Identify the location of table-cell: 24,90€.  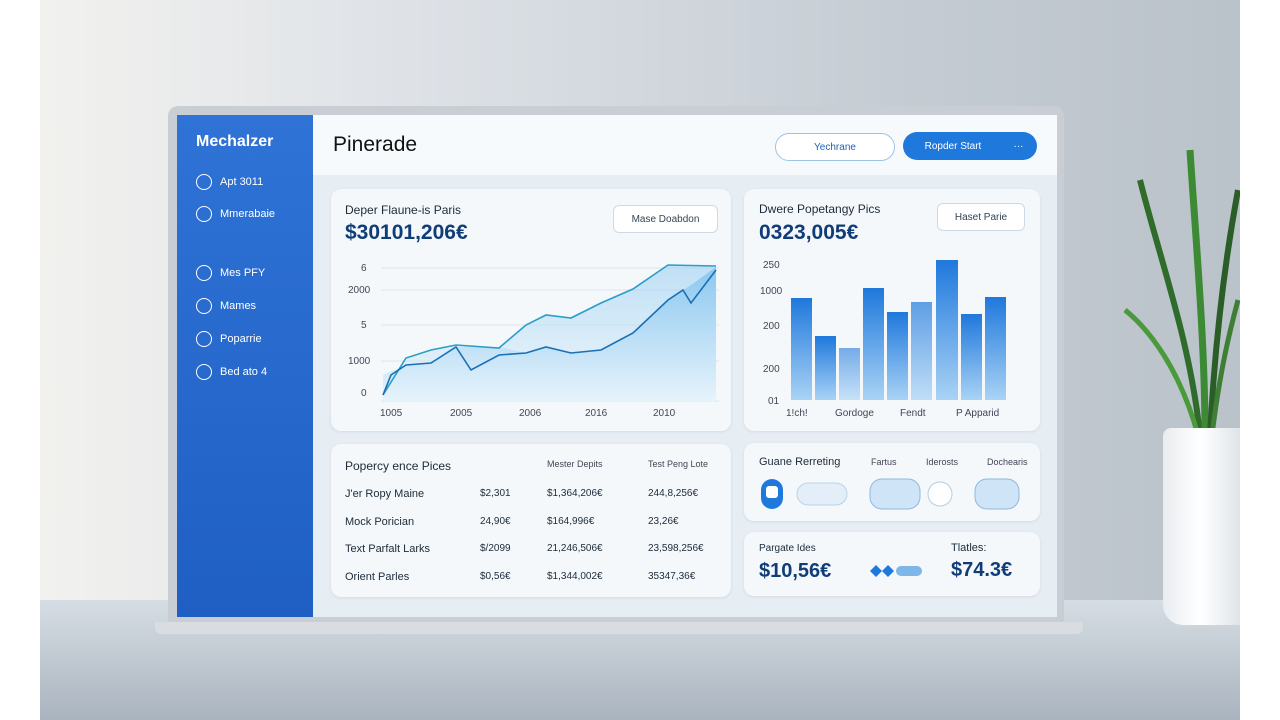
(495, 521).